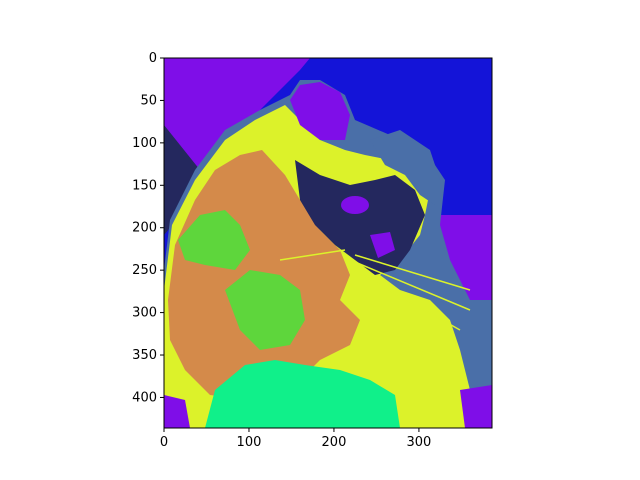 This screenshot has height=480, width=640. What do you see at coordinates (375, 290) in the screenshot?
I see `whiskers` at bounding box center [375, 290].